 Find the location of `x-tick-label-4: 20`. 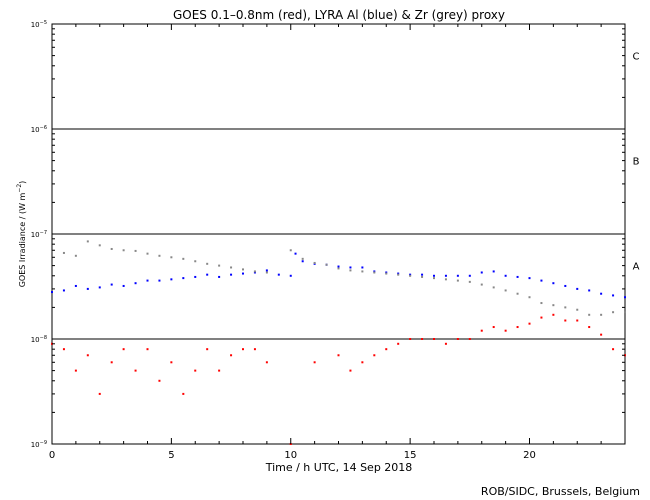

x-tick-label-4: 20 is located at coordinates (529, 455).